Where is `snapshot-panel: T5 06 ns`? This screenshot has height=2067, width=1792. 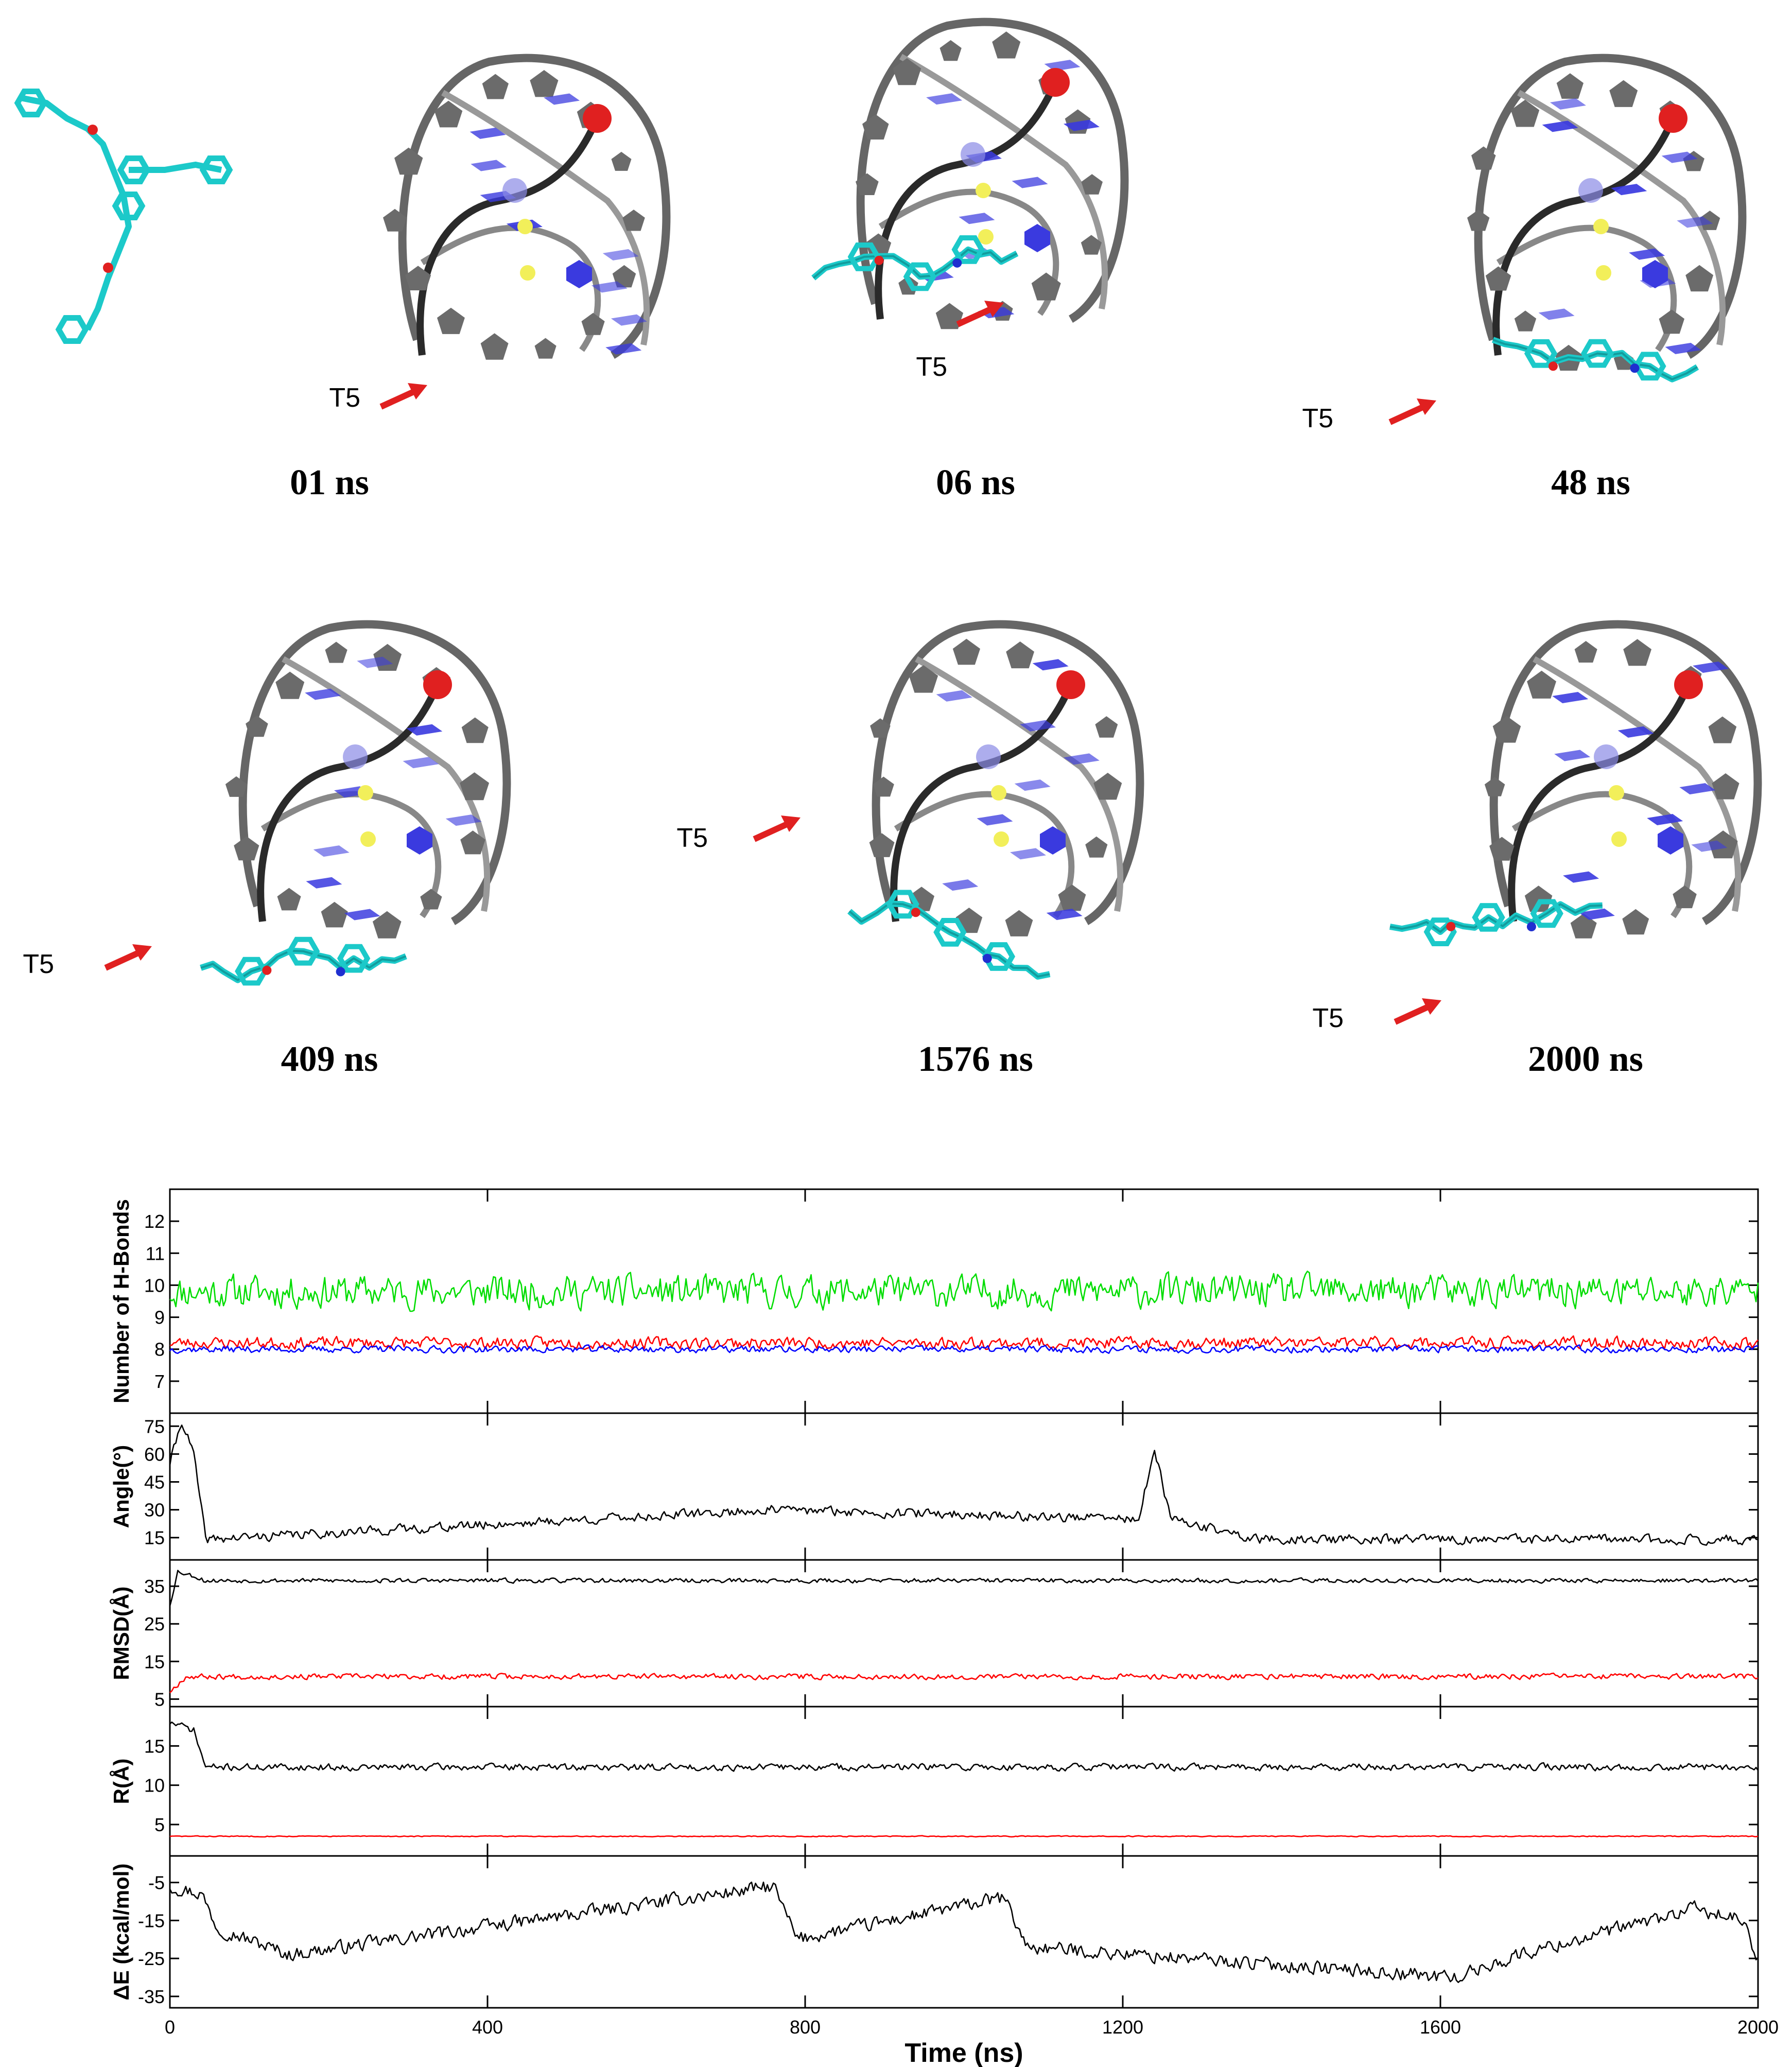
snapshot-panel: T5 06 ns is located at coordinates (970, 260).